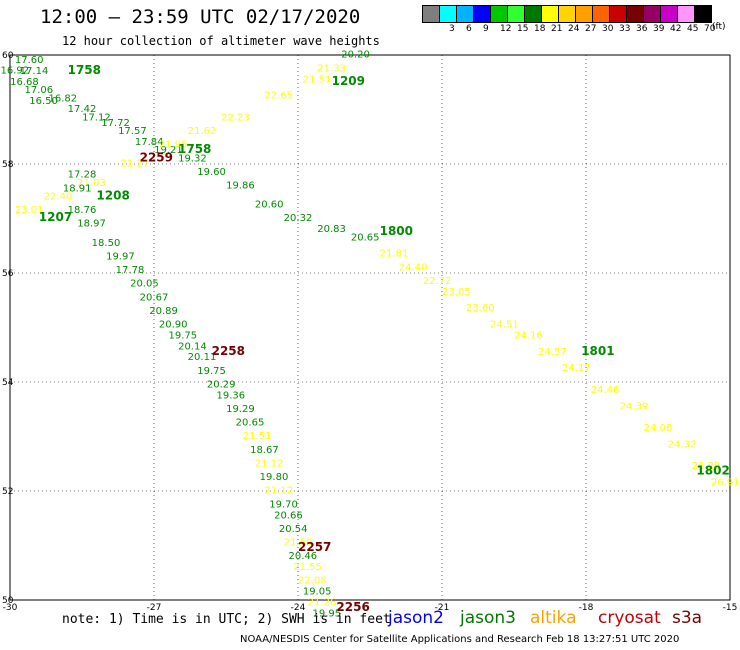 This screenshot has height=650, width=740. I want to click on legend-unit-label: (ft), so click(719, 27).